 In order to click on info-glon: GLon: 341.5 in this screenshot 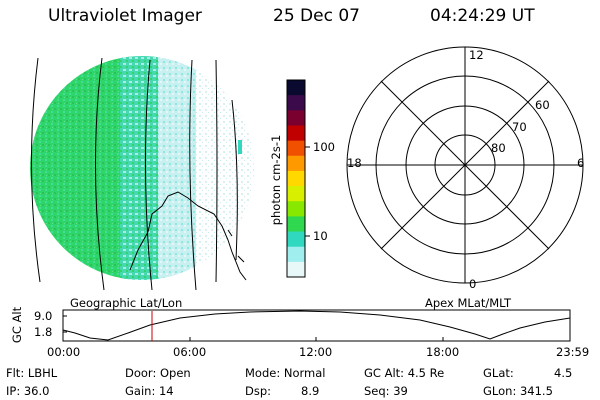, I will do `click(518, 391)`.